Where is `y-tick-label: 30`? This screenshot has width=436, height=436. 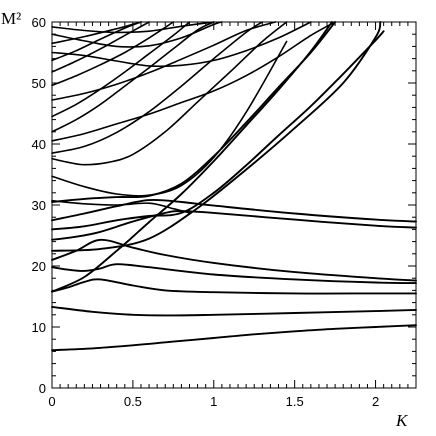 y-tick-label: 30 is located at coordinates (39, 205).